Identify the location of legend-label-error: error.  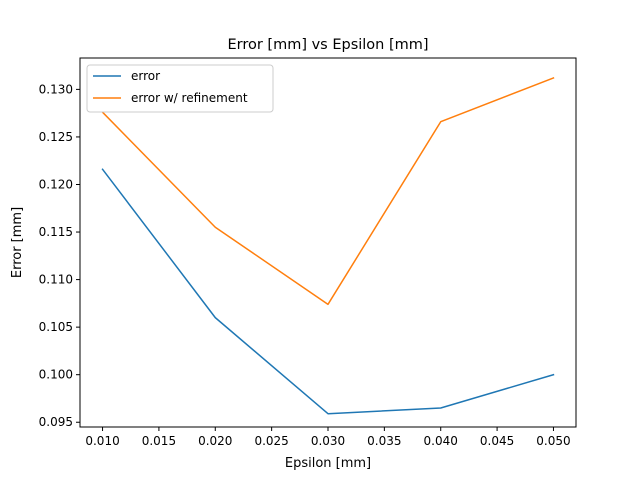
(145, 76).